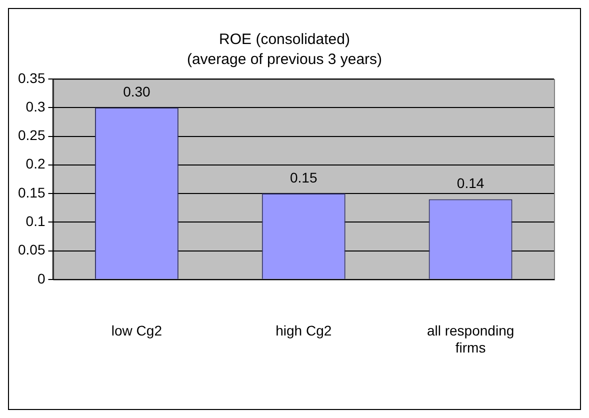 The width and height of the screenshot is (589, 418). I want to click on x-tick-label: low Cg2, so click(136, 330).